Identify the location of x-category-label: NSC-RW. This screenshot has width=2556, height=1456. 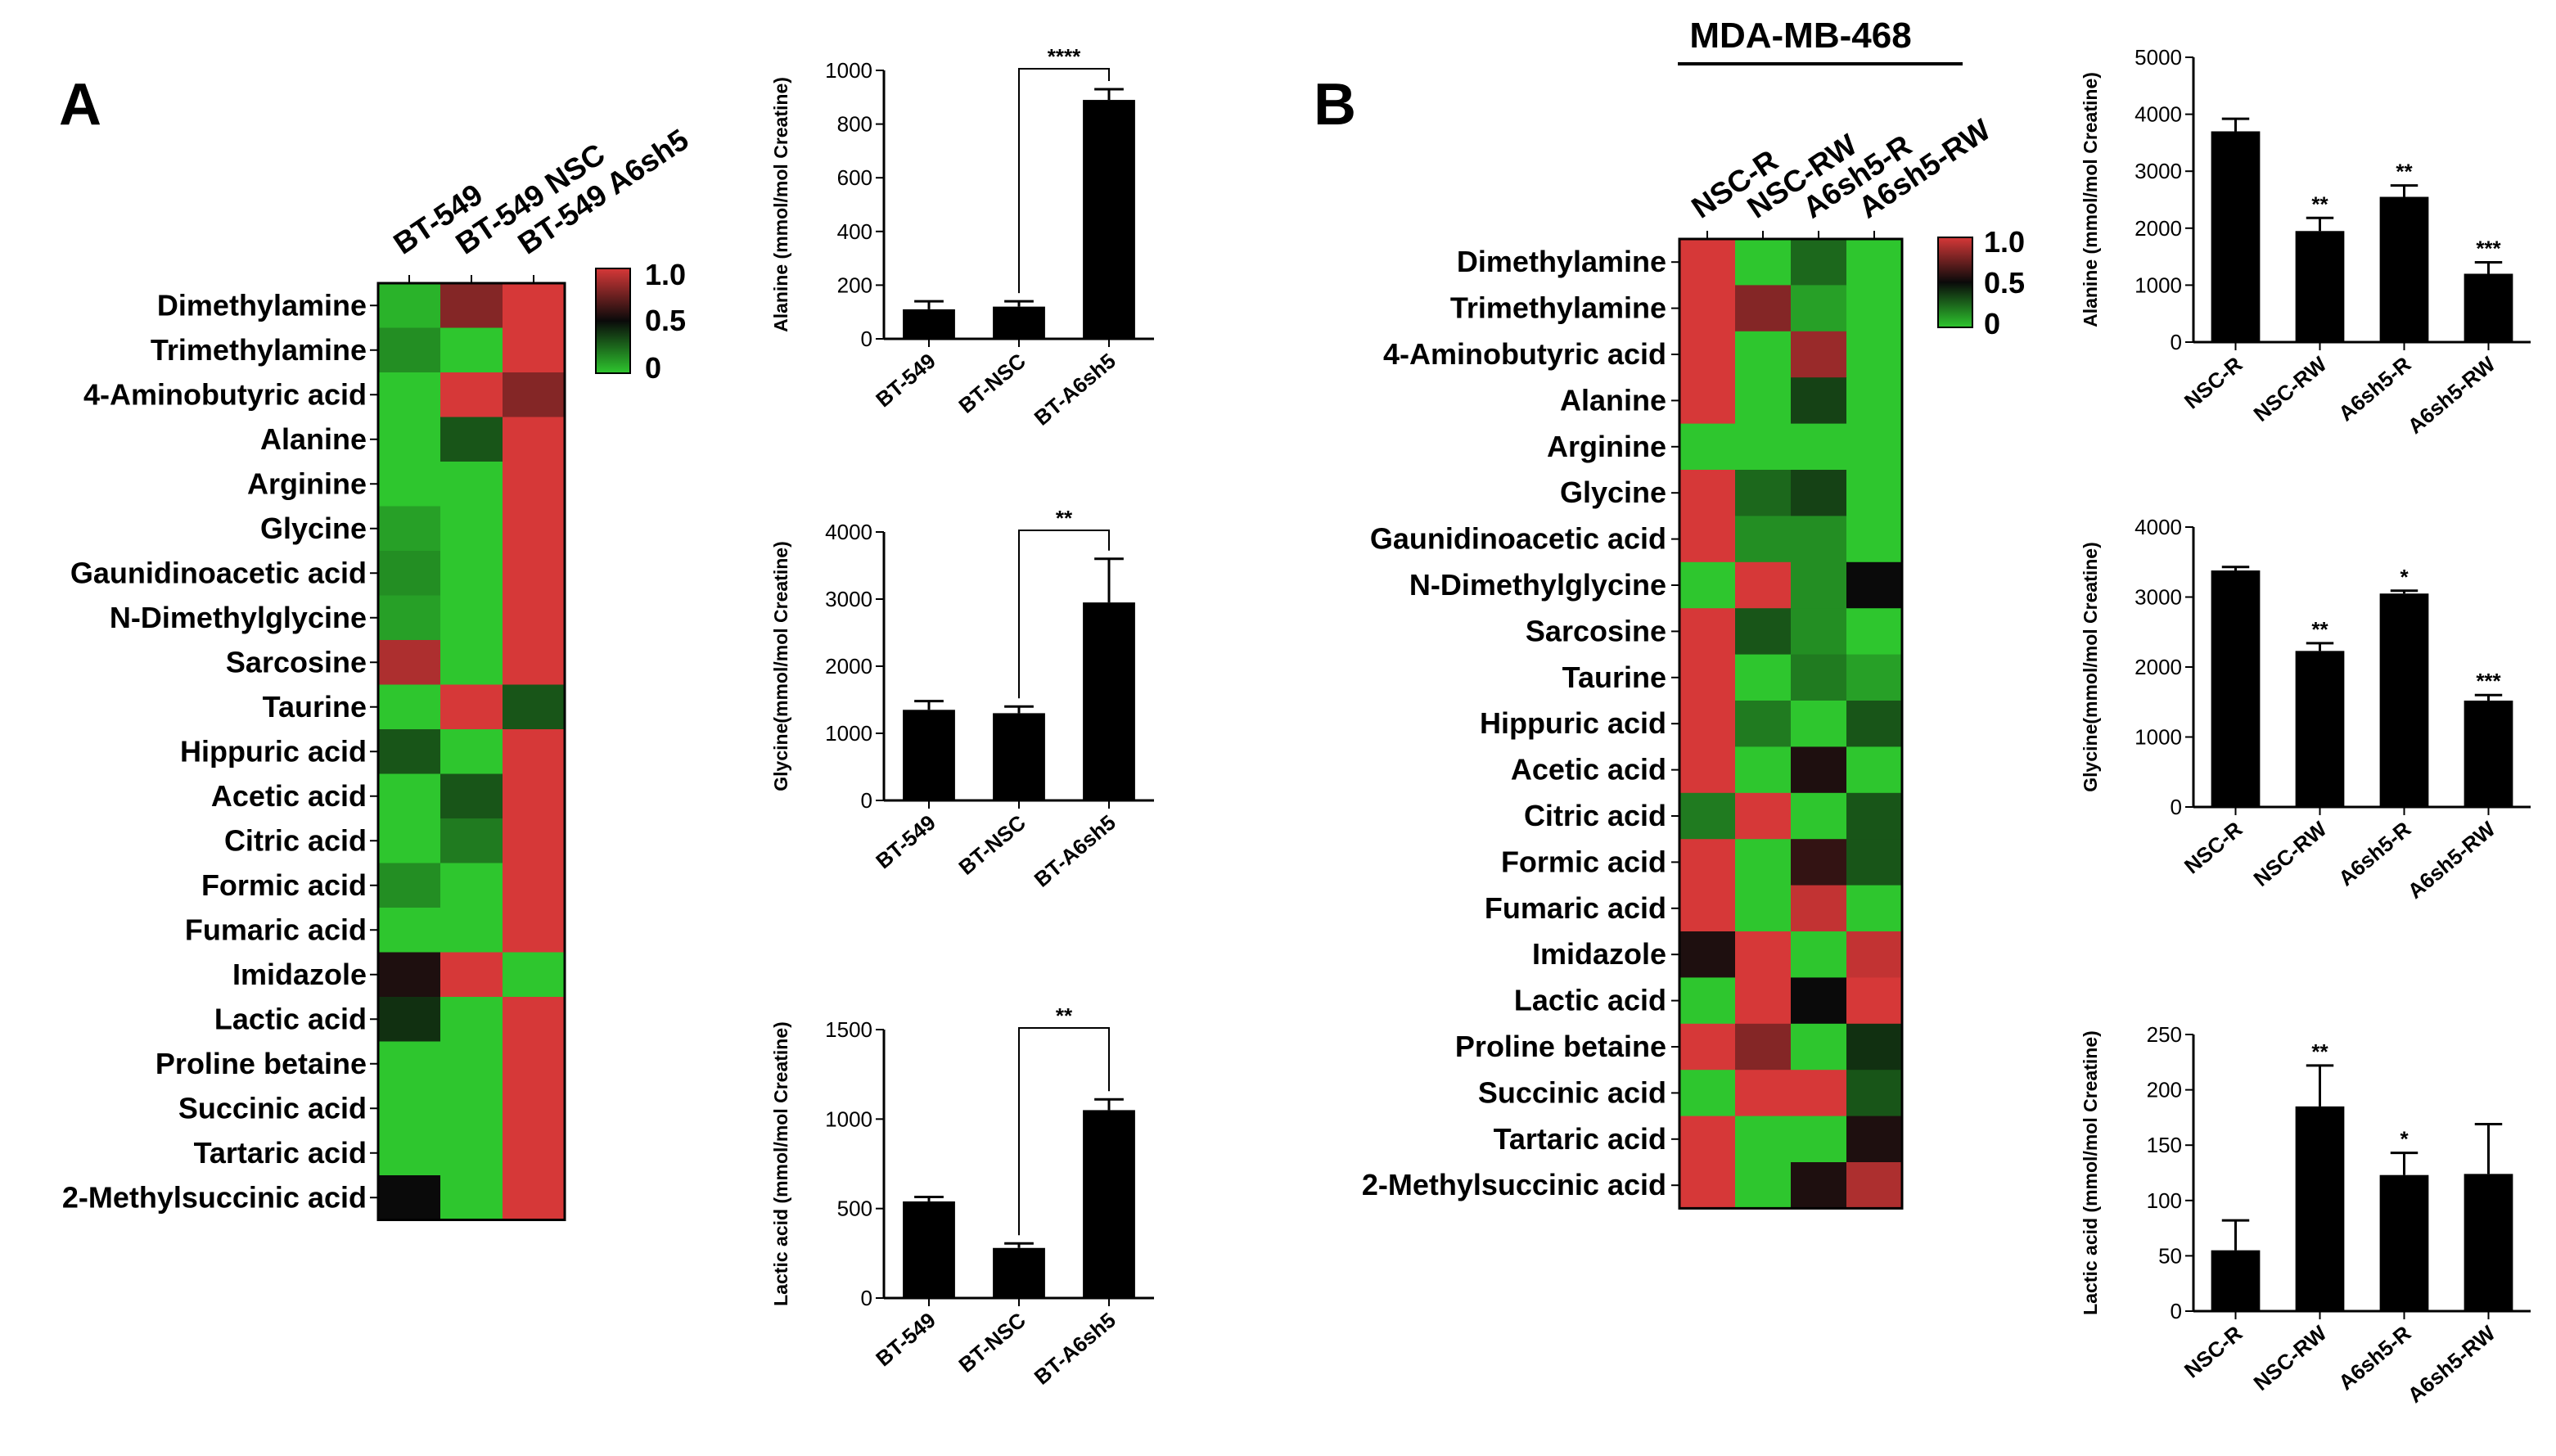
(2291, 388).